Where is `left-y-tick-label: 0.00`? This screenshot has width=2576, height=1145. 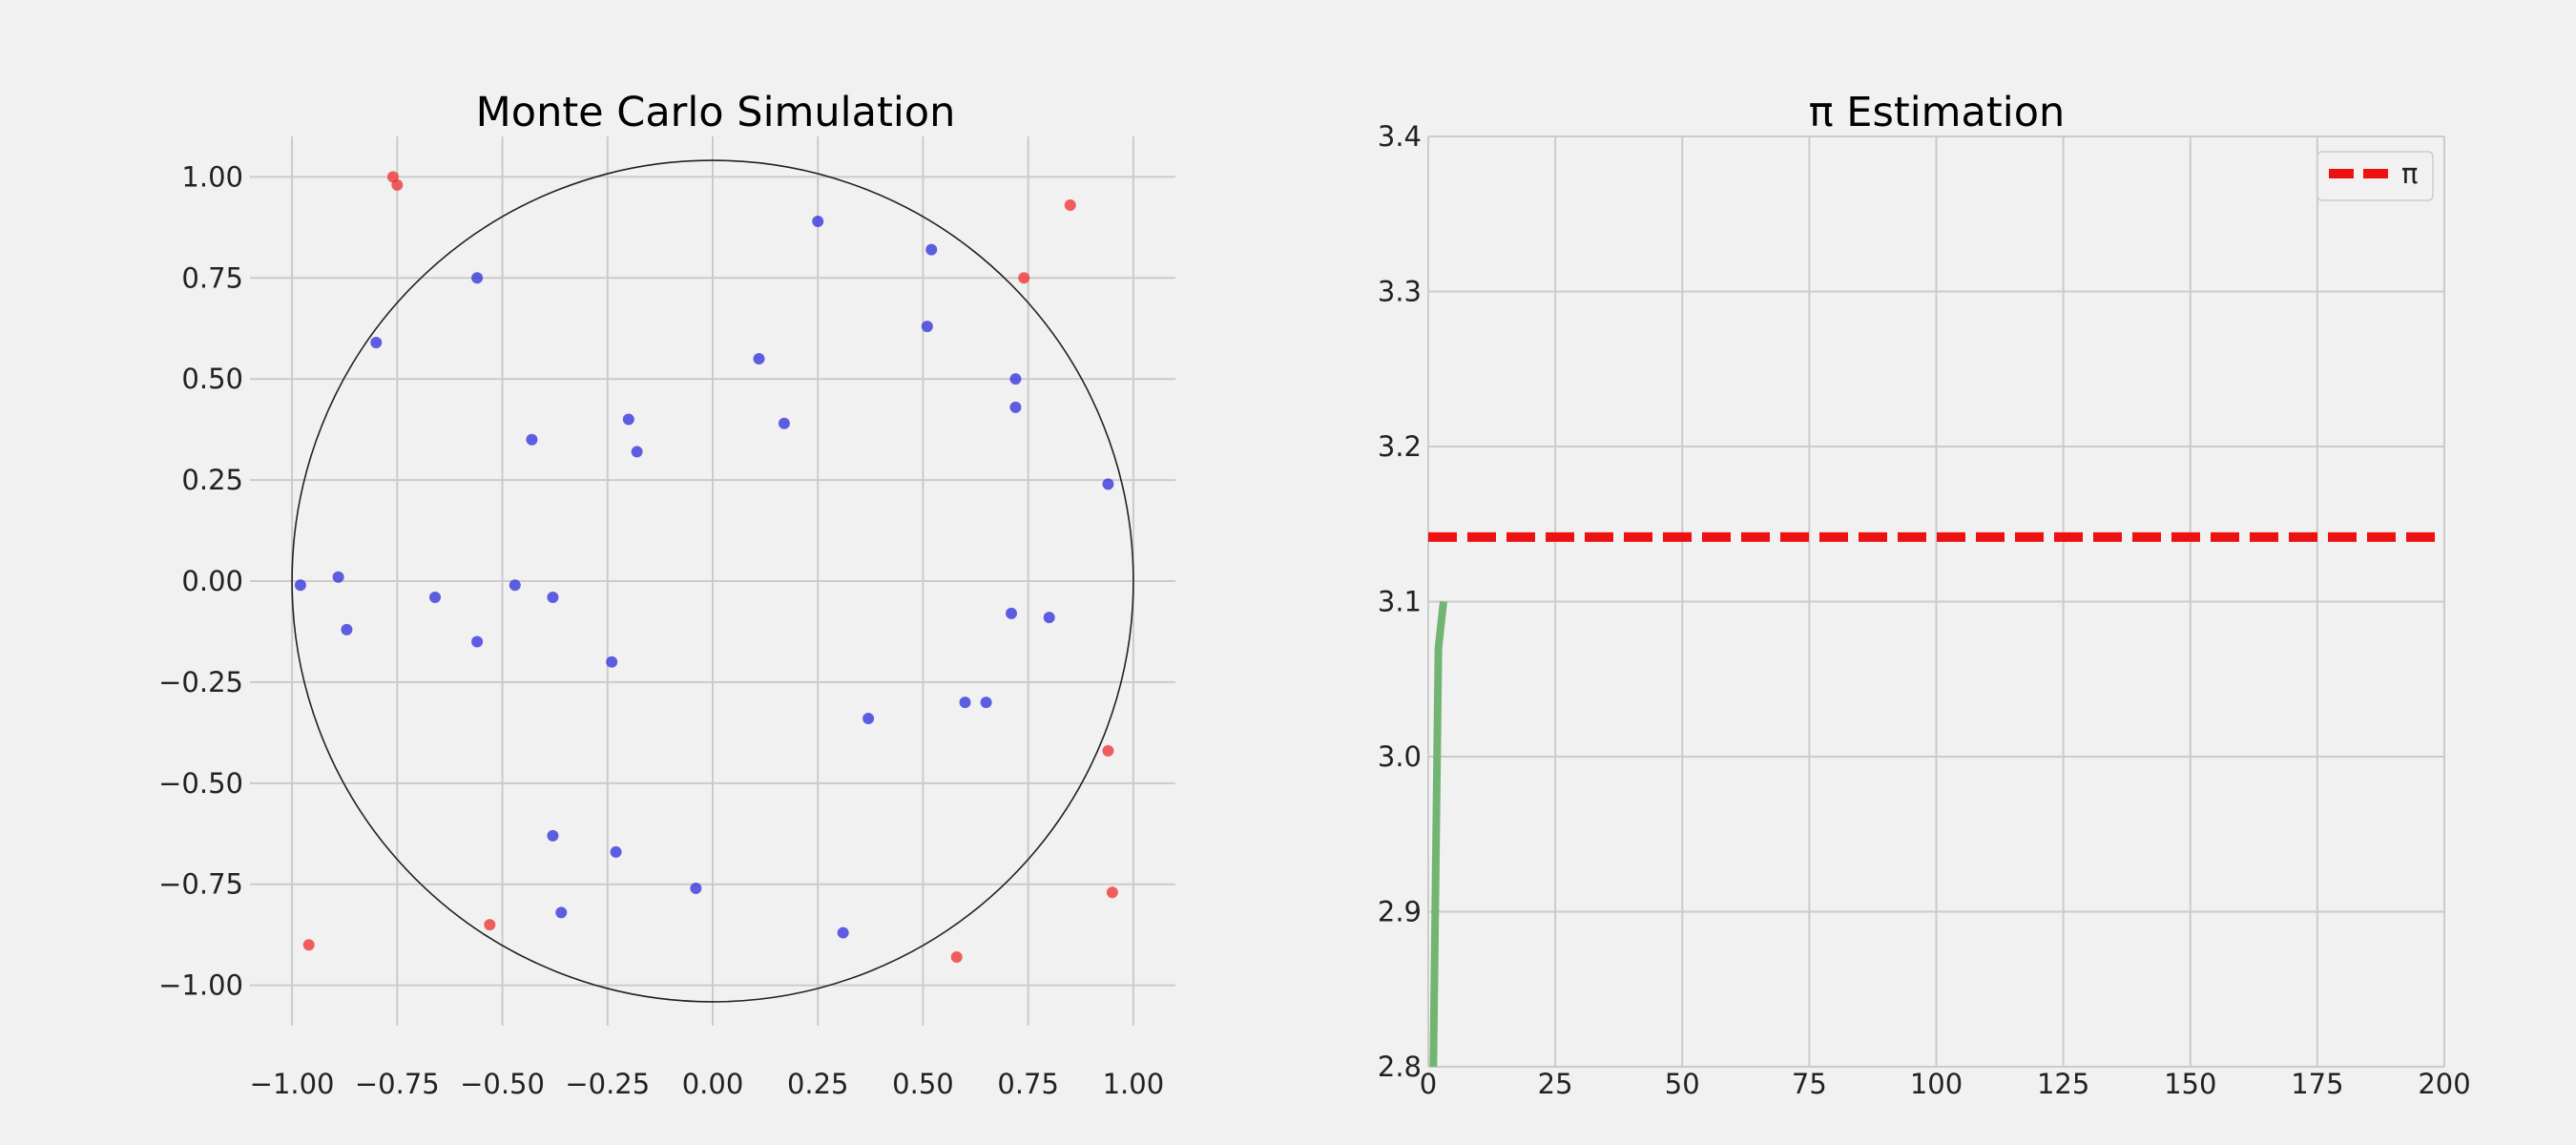 left-y-tick-label: 0.00 is located at coordinates (212, 581).